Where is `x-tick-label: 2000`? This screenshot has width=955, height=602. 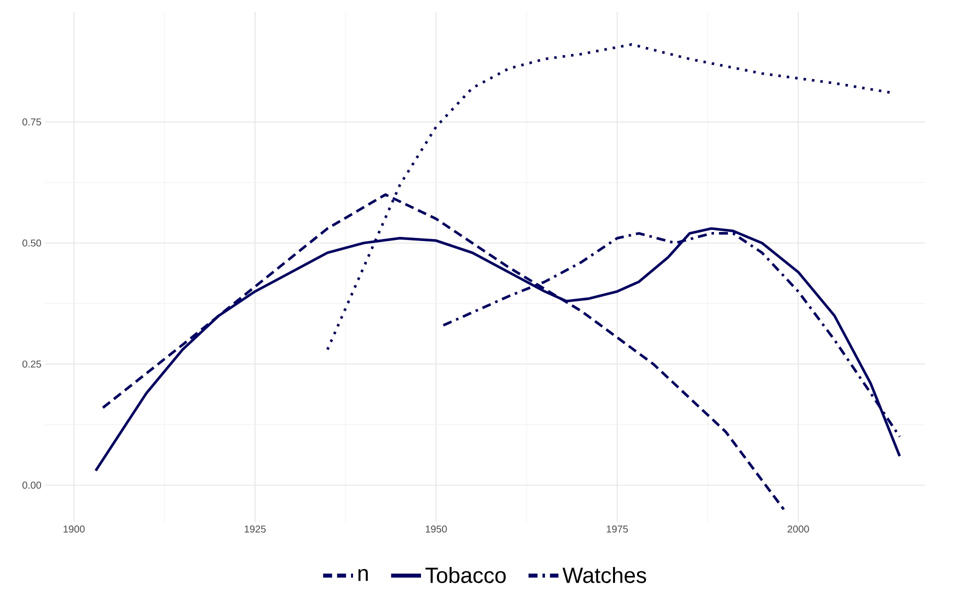 x-tick-label: 2000 is located at coordinates (798, 529).